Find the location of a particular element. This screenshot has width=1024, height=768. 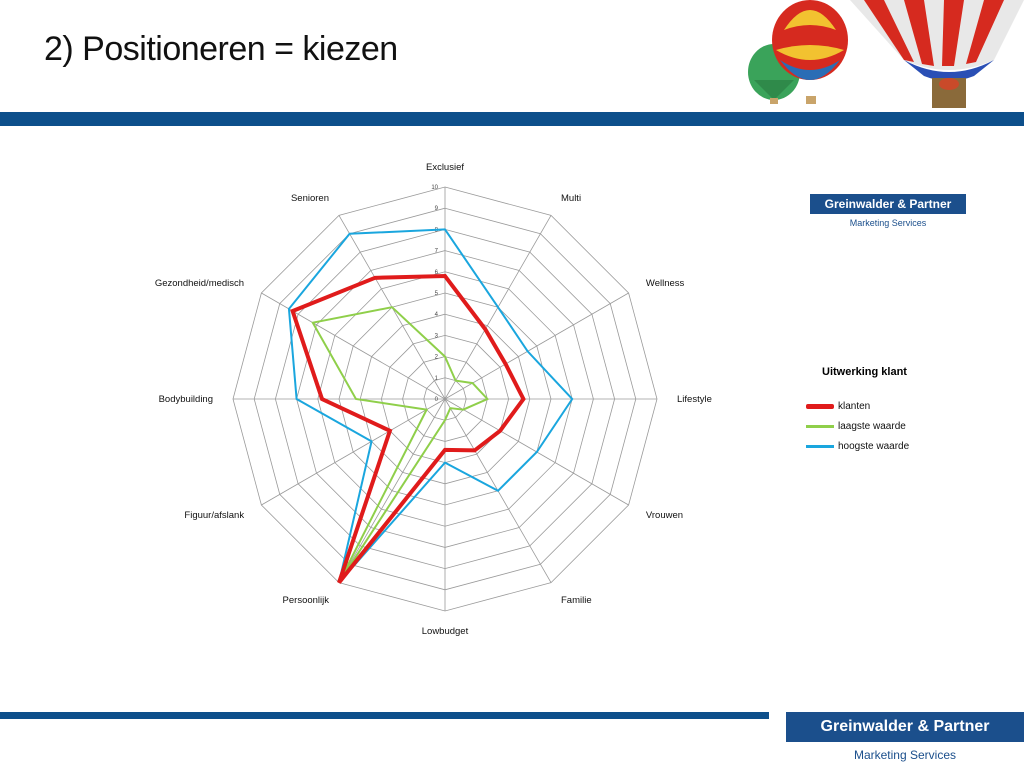

scale-tick-6: 6 is located at coordinates (437, 273).